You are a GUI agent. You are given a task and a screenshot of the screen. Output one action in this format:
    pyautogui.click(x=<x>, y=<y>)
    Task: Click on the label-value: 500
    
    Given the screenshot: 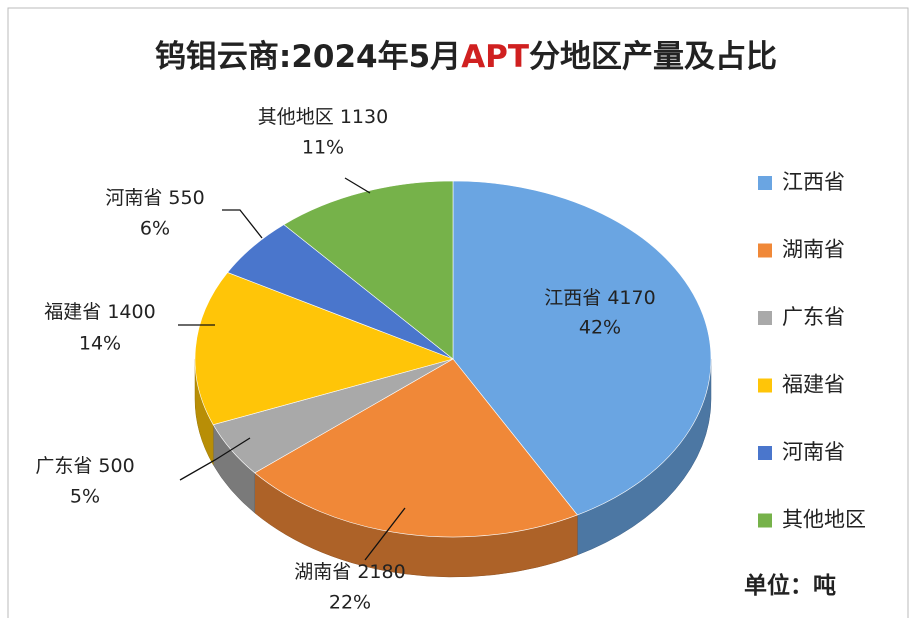 What is the action you would take?
    pyautogui.click(x=116, y=466)
    